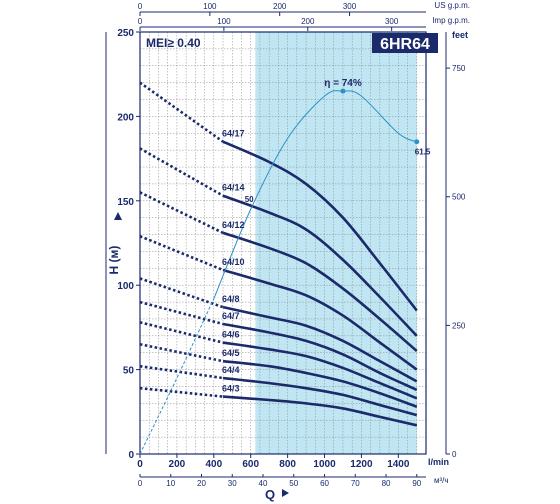 The height and width of the screenshot is (504, 560). What do you see at coordinates (423, 152) in the screenshot?
I see `end-flow-label: 61.5` at bounding box center [423, 152].